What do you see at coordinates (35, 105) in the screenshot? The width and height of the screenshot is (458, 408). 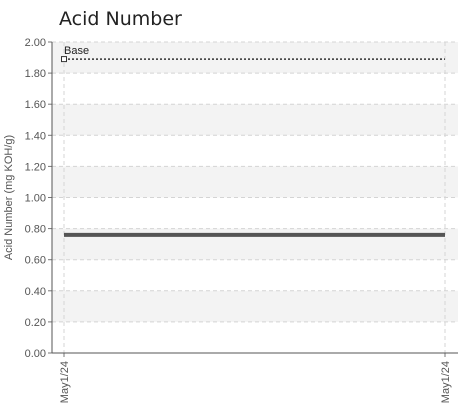 I see `y-tick-label: 1.60` at bounding box center [35, 105].